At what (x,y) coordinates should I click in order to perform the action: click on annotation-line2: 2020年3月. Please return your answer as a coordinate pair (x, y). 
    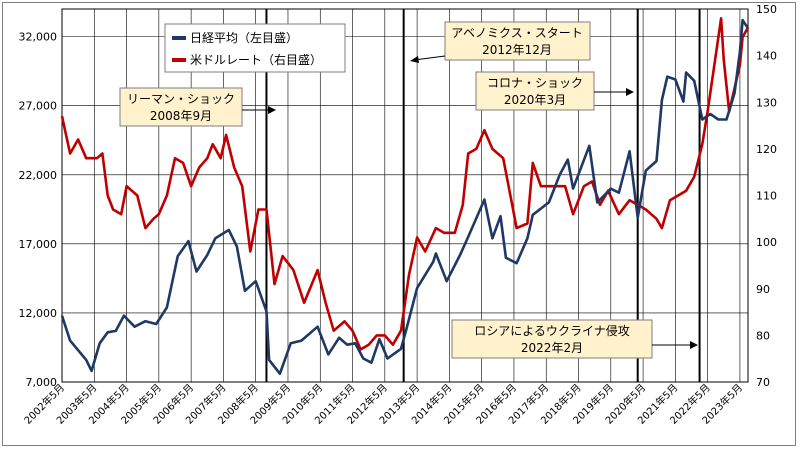
    Looking at the image, I should click on (535, 100).